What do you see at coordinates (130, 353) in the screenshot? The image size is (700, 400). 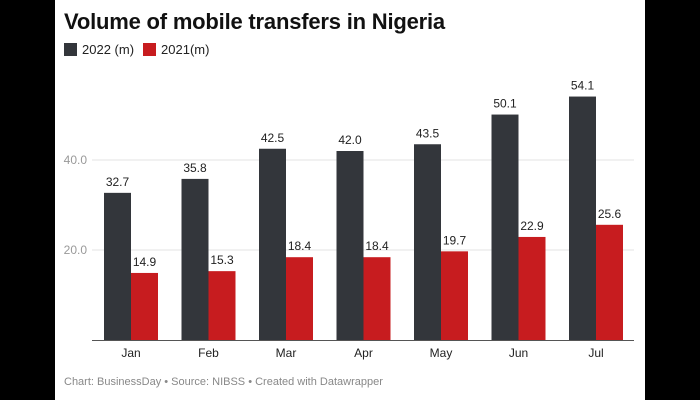 I see `x-tick-label: Jan` at bounding box center [130, 353].